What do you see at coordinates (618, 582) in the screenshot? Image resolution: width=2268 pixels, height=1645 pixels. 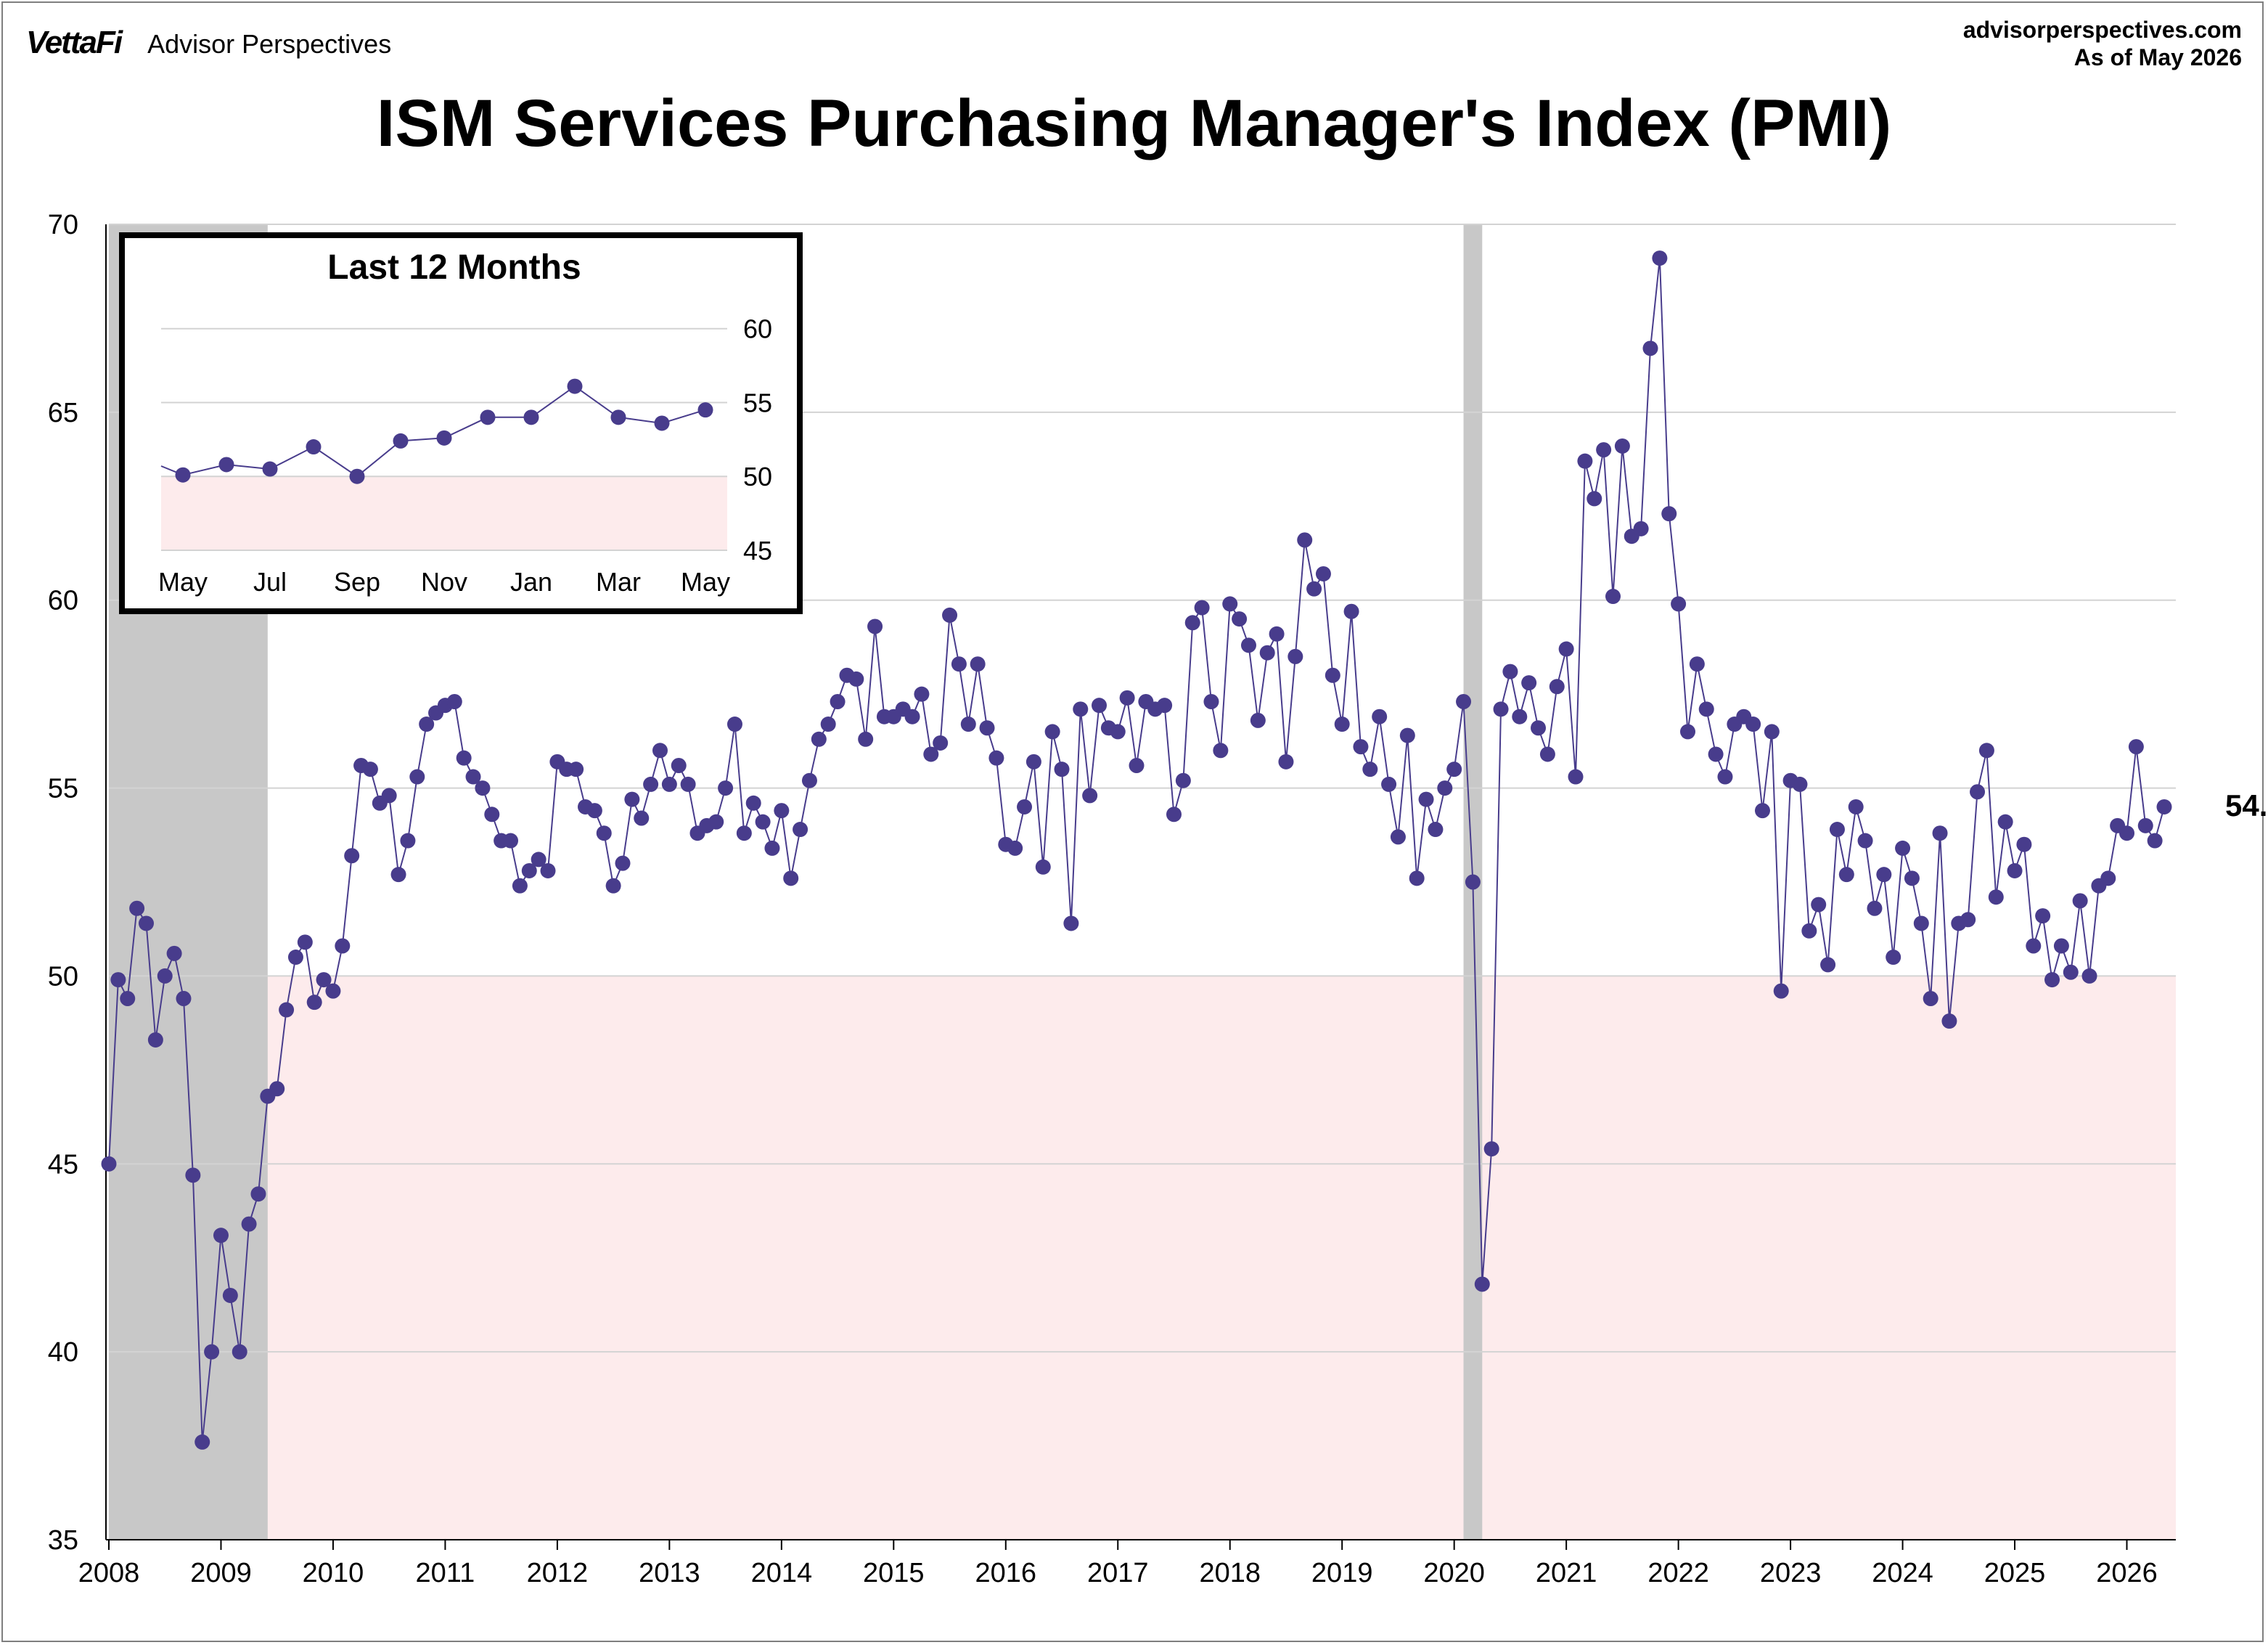 I see `inset-x-tick-label: Mar` at bounding box center [618, 582].